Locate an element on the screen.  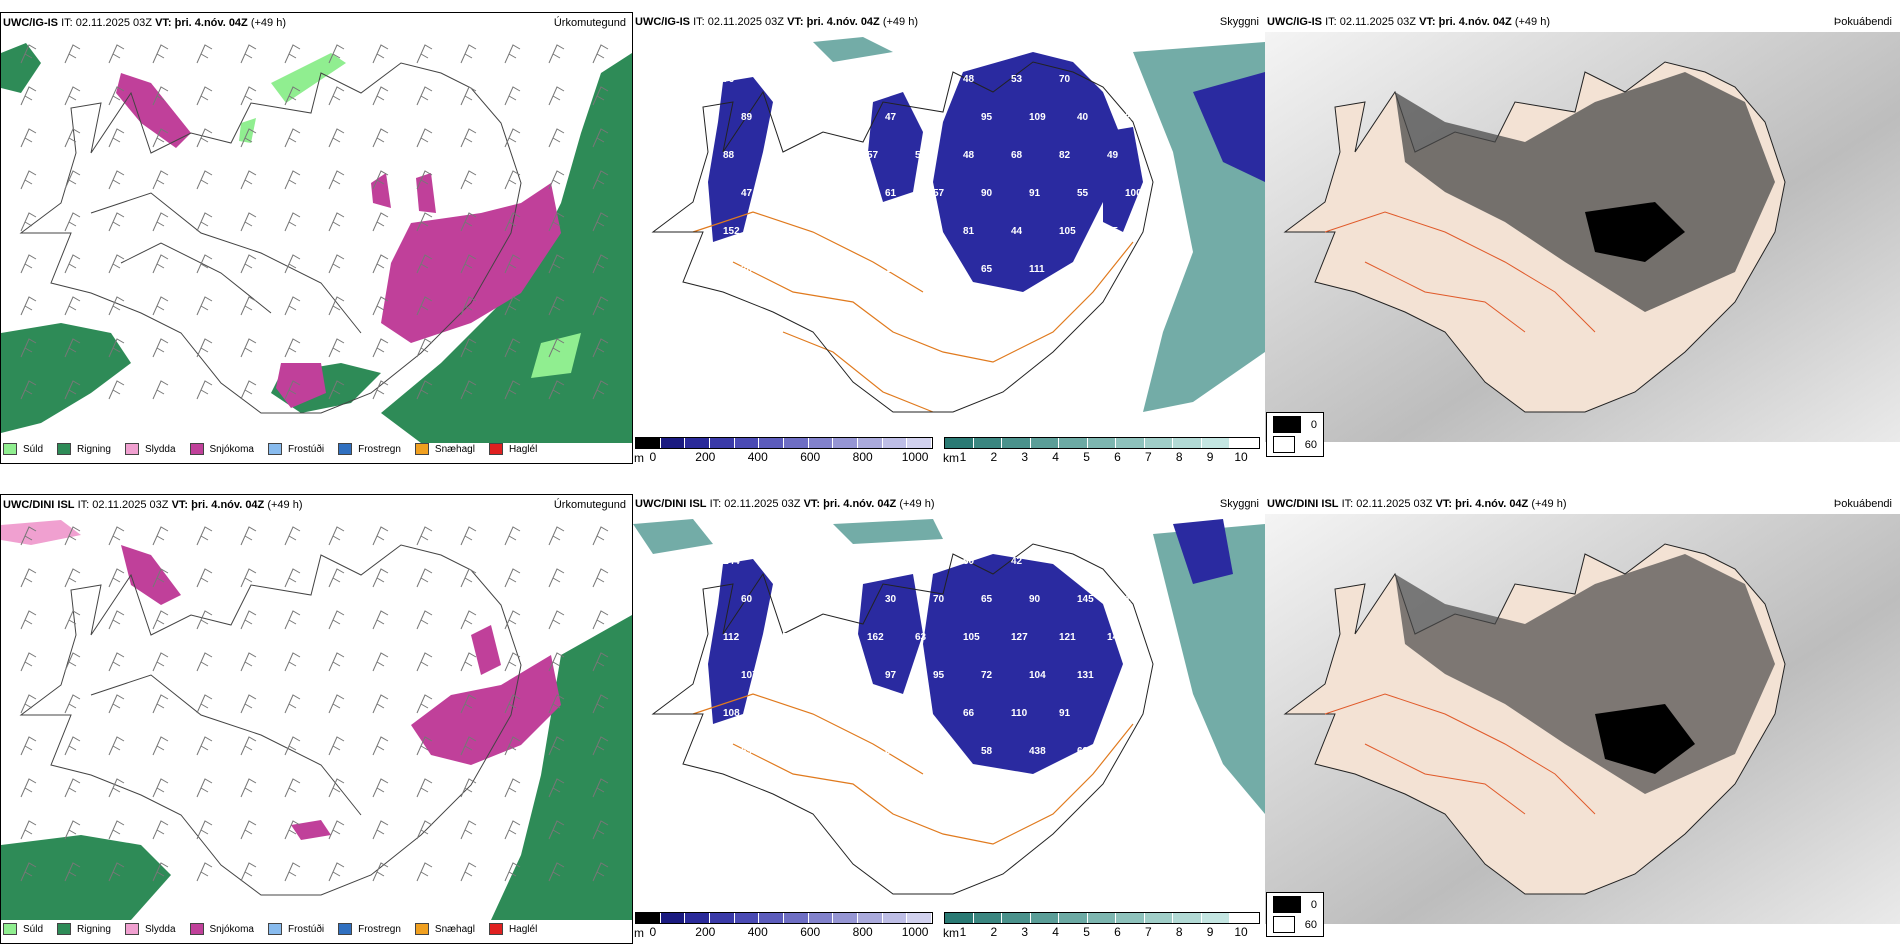
visibility-value-label: 72 is located at coordinates (987, 675).